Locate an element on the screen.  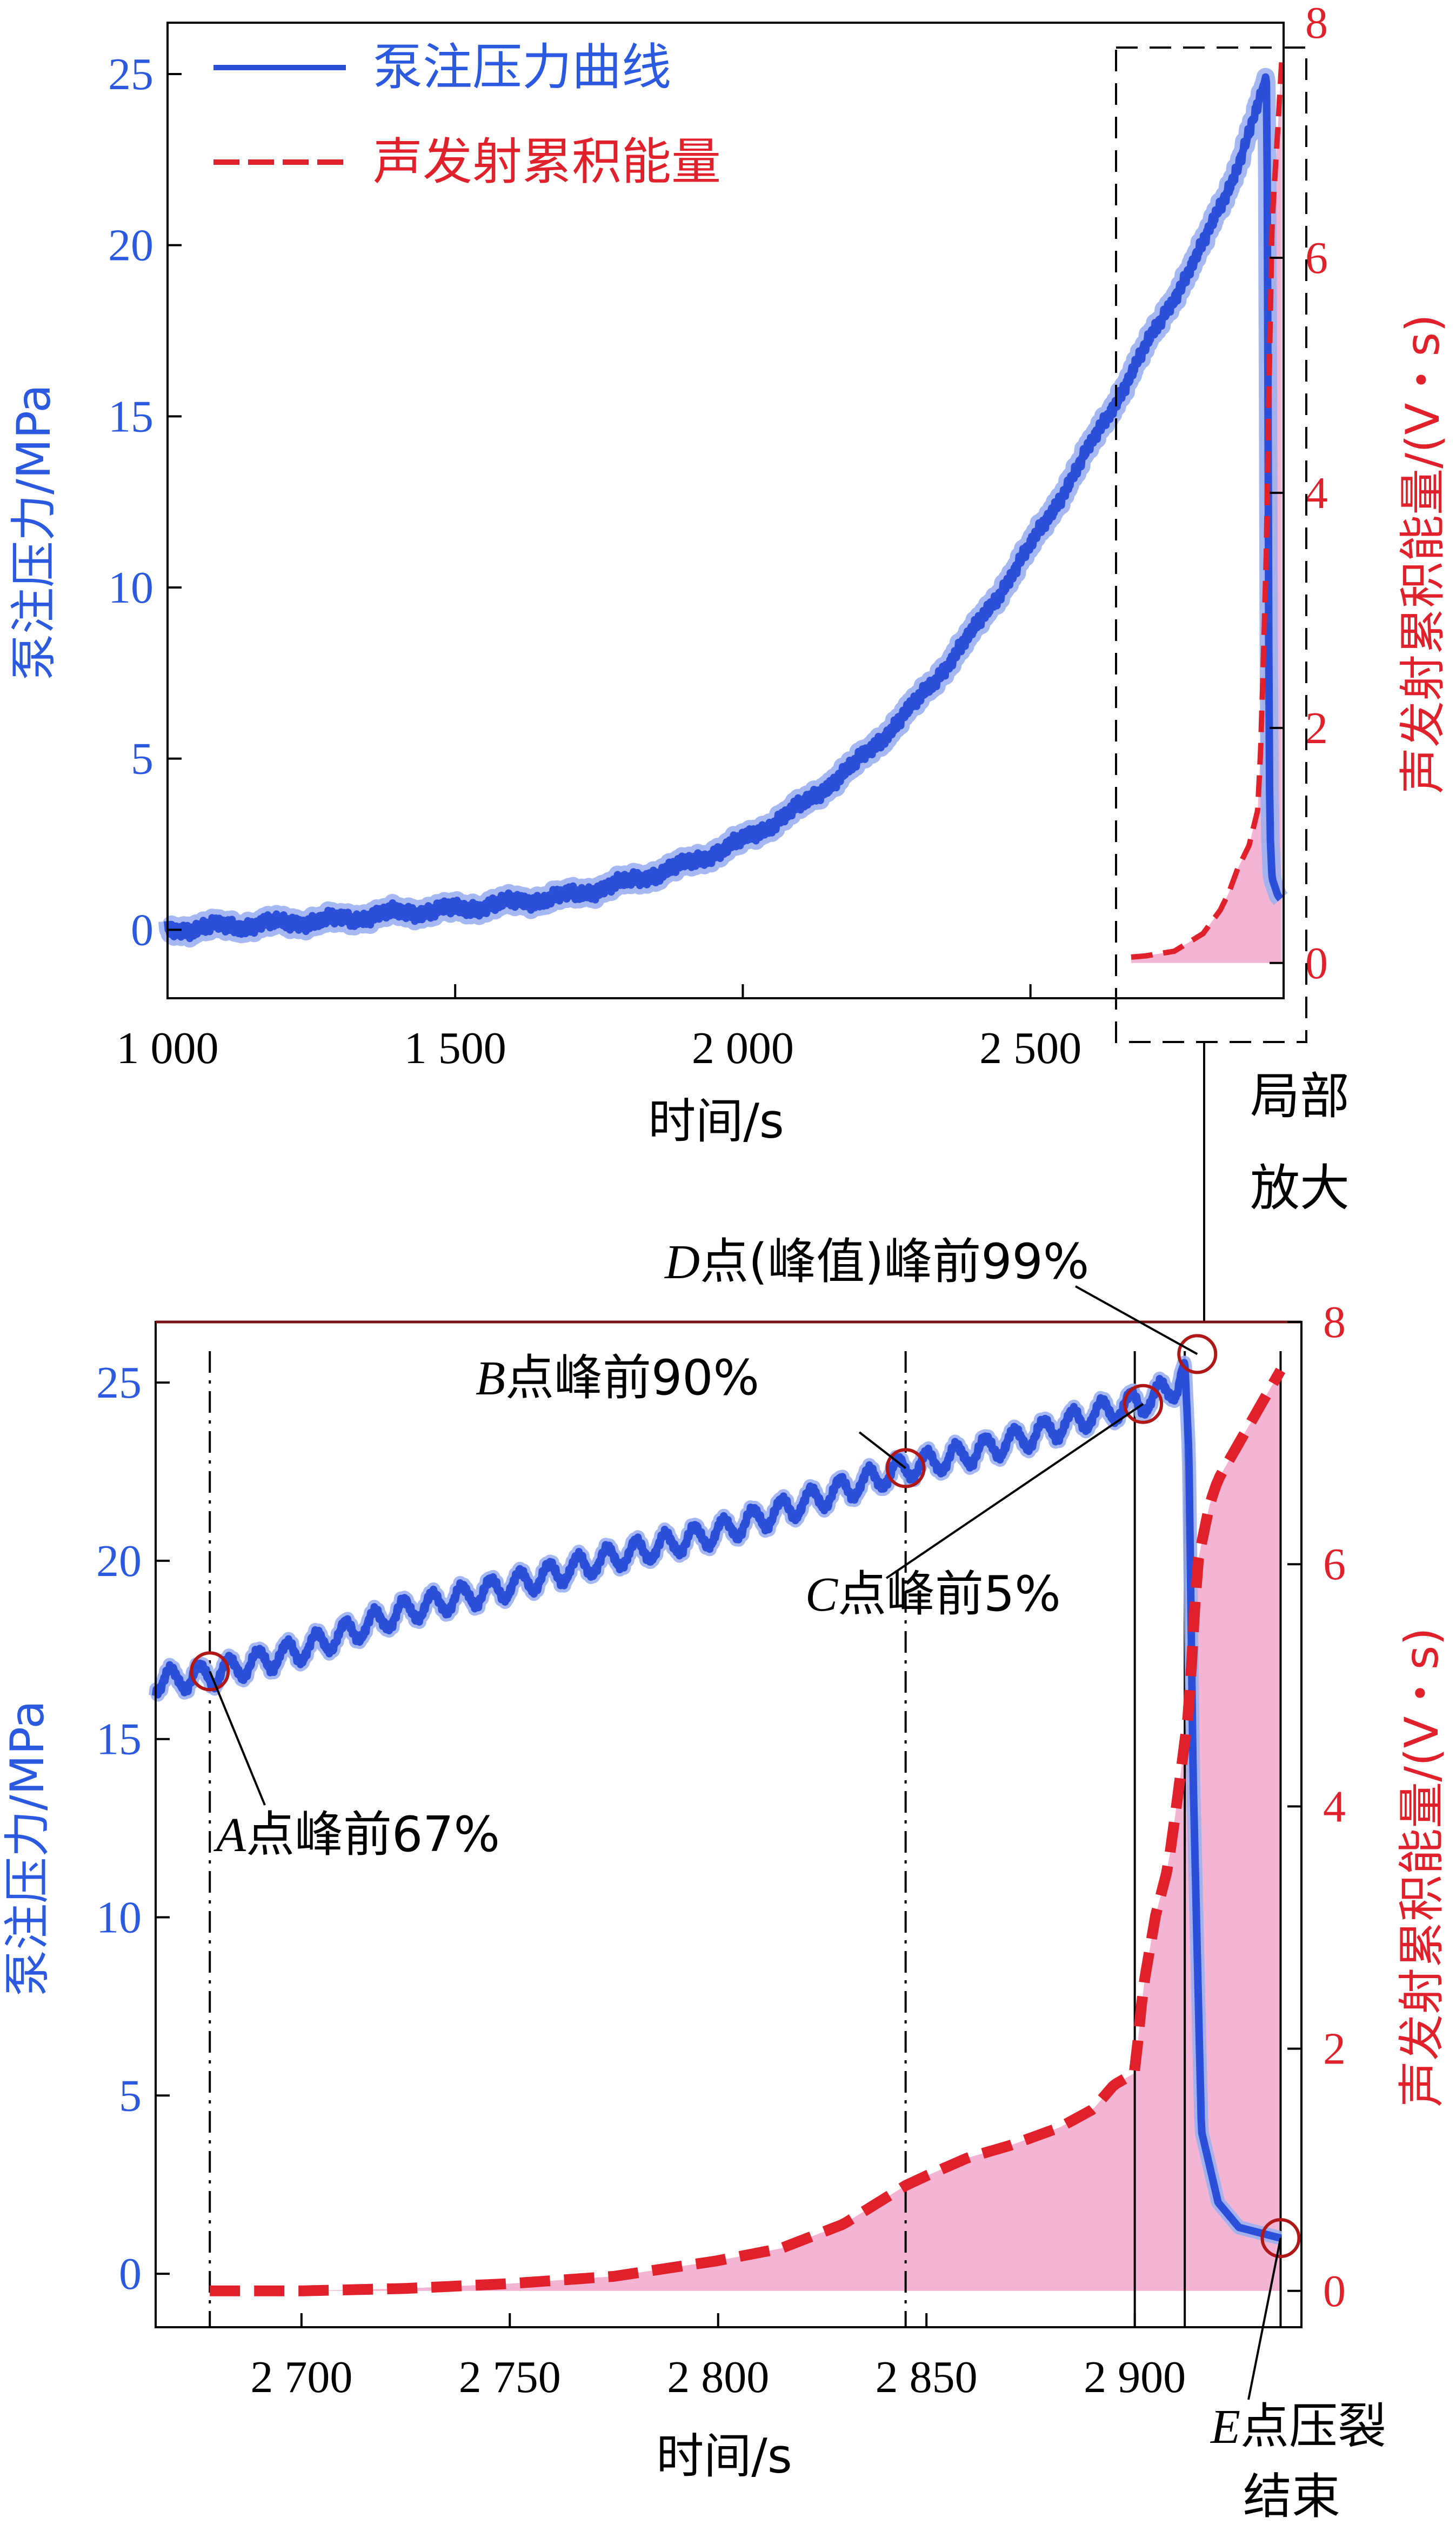
x-tick-label: 2 750 is located at coordinates (510, 2377).